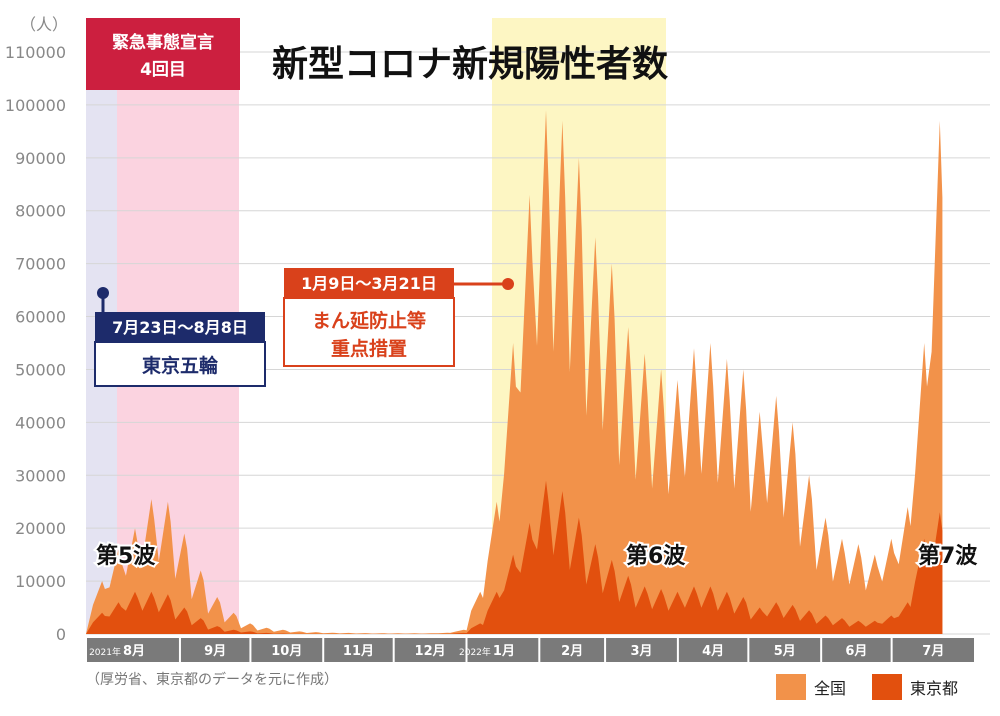 This screenshot has height=716, width=1000. What do you see at coordinates (948, 556) in the screenshot?
I see `wave-7-label: 第7波` at bounding box center [948, 556].